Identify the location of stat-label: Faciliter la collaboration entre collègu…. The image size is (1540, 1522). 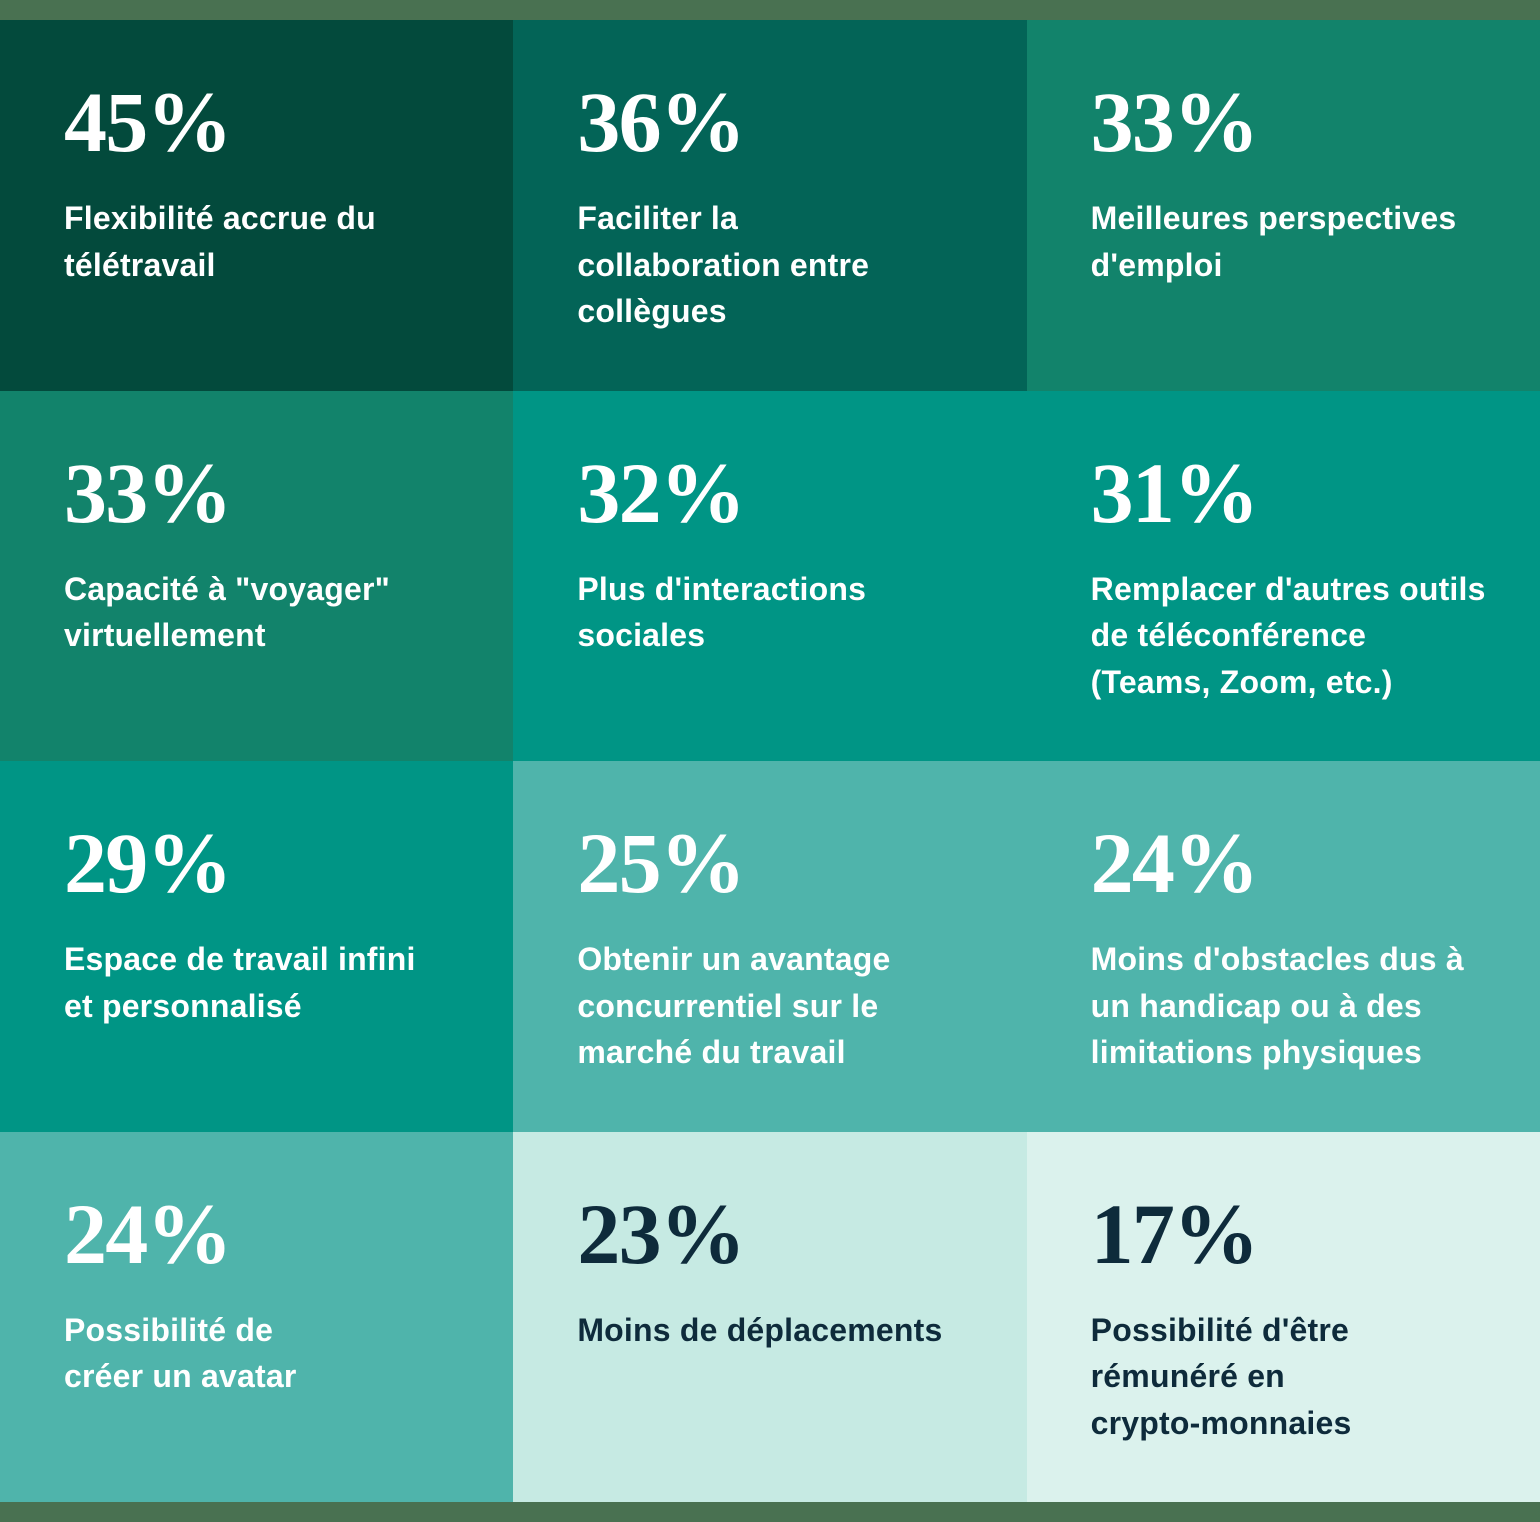
(723, 265).